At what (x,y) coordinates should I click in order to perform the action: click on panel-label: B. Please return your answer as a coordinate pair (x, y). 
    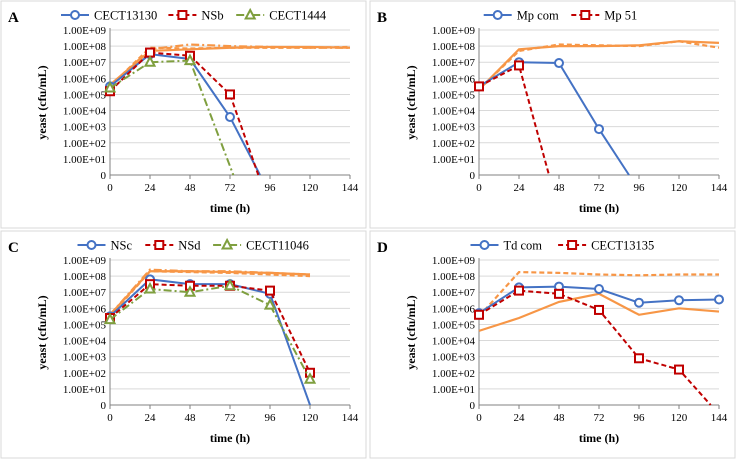
    Looking at the image, I should click on (382, 18).